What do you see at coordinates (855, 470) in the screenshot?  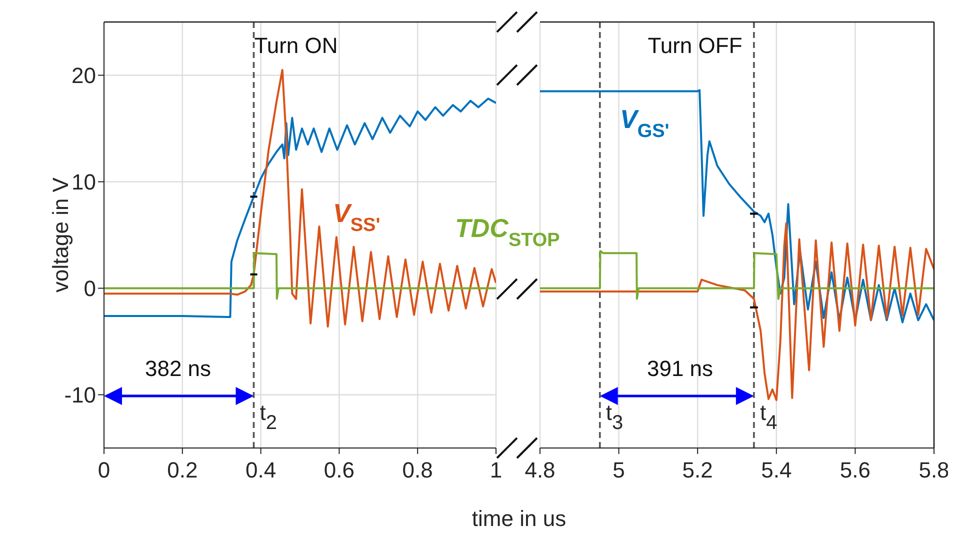 I see `x-tick-label: 5.6` at bounding box center [855, 470].